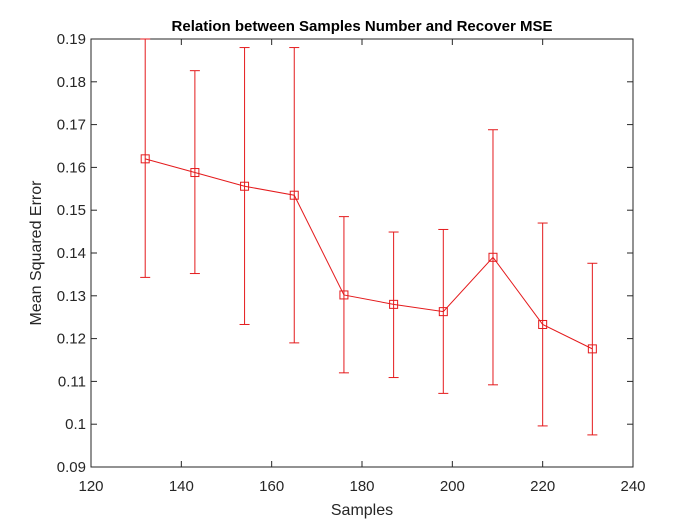 This screenshot has width=700, height=525. I want to click on y-tick-label: 0.12, so click(71, 339).